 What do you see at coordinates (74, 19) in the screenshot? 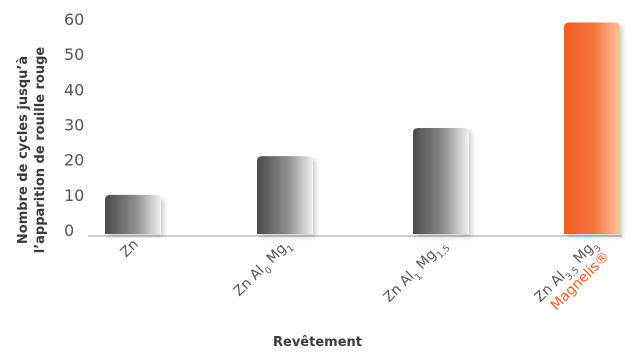
I see `y-tick-label: 60` at bounding box center [74, 19].